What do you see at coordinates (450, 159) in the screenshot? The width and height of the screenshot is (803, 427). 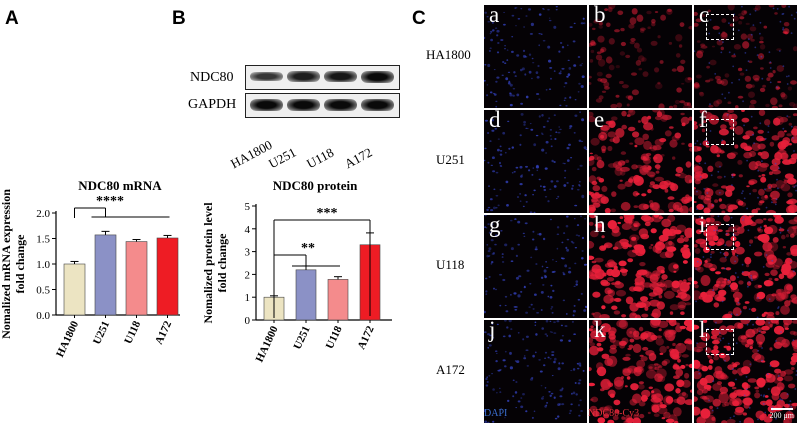 I see `row-label-u251: U251` at bounding box center [450, 159].